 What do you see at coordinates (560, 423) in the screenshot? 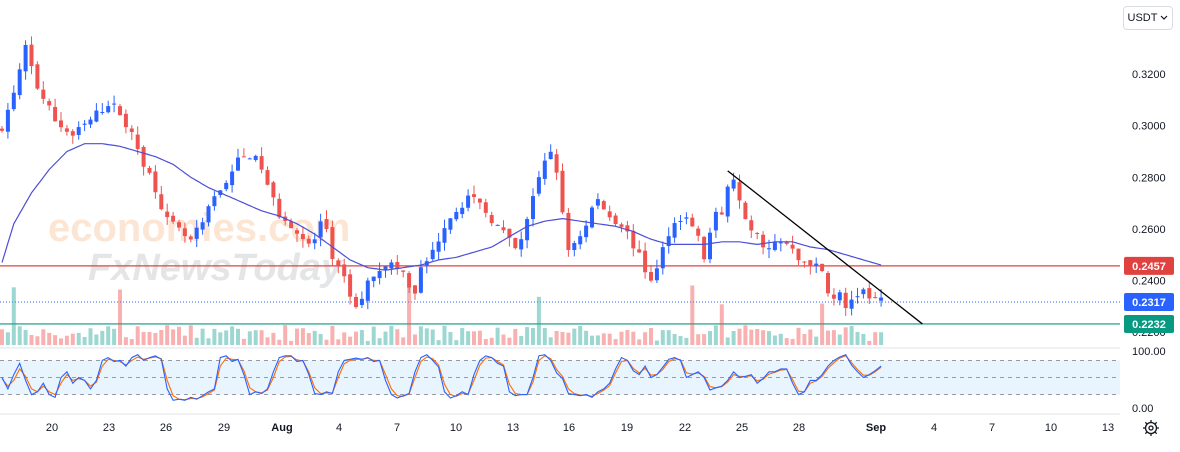
I see `time-axis: 20 23 26 29 Aug 4 7 10 13 16 19 22 25 28 Sep 4 7 10 13` at bounding box center [560, 423].